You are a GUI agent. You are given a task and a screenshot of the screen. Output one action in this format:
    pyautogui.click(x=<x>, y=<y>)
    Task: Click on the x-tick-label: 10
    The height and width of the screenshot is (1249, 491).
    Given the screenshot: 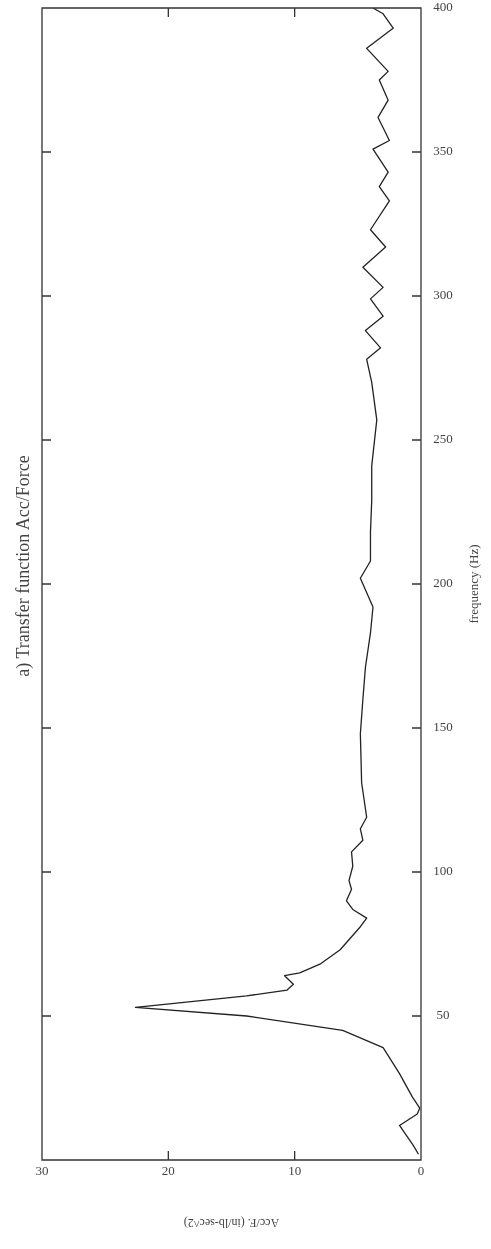 What is the action you would take?
    pyautogui.click(x=295, y=1171)
    